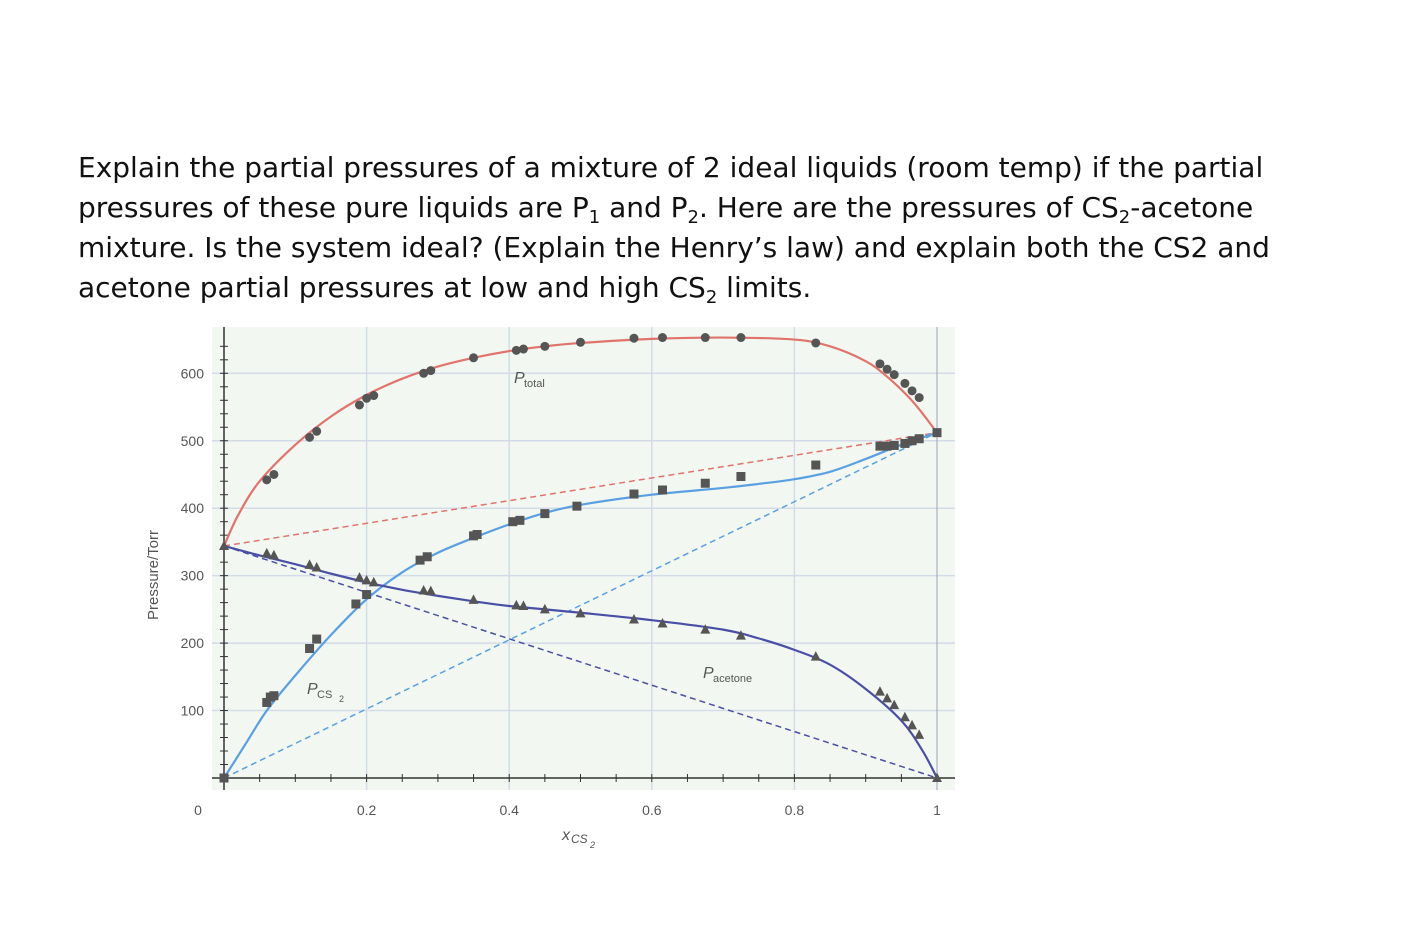 The image size is (1404, 934). What do you see at coordinates (193, 576) in the screenshot?
I see `y-tick-label: 300` at bounding box center [193, 576].